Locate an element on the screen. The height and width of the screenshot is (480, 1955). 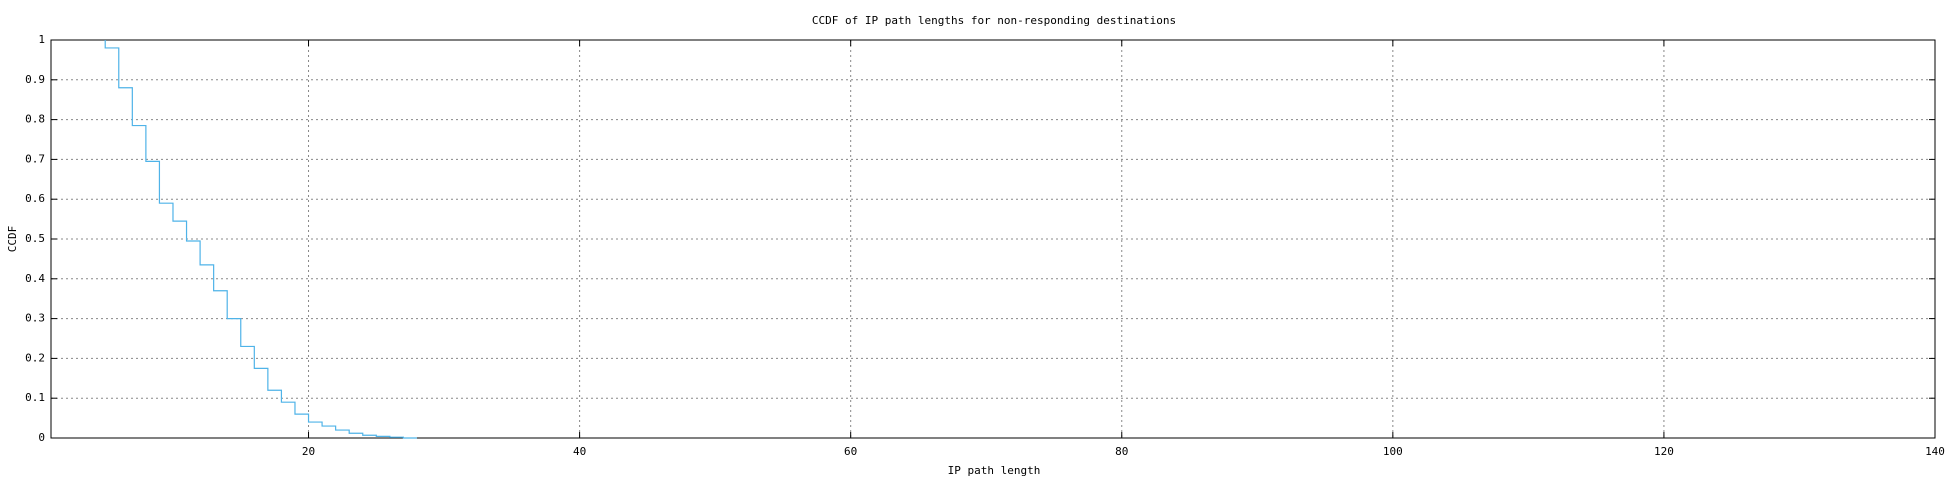
y-tick-label: 0.5 is located at coordinates (35, 238).